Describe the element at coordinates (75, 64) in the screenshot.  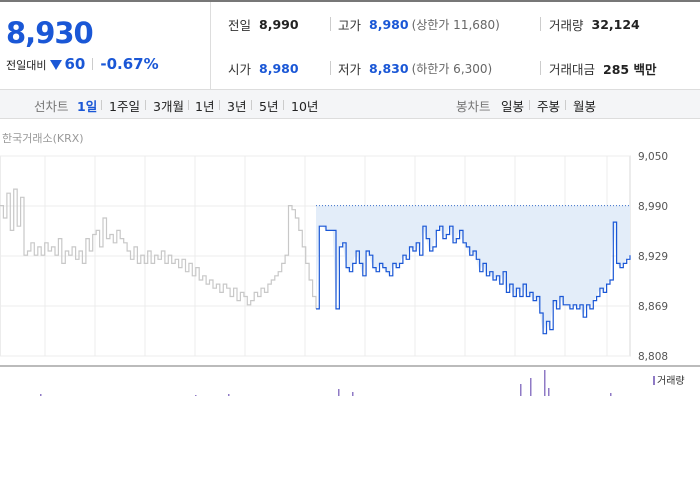
I see `change-value: 60` at that location.